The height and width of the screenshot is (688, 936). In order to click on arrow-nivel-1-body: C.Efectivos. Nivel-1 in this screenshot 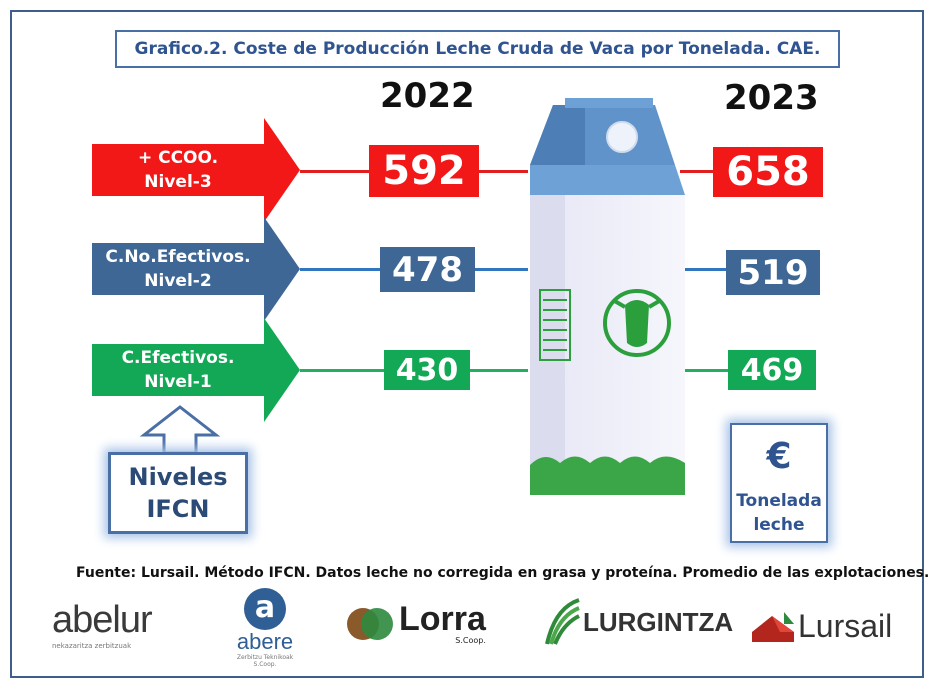, I will do `click(178, 370)`.